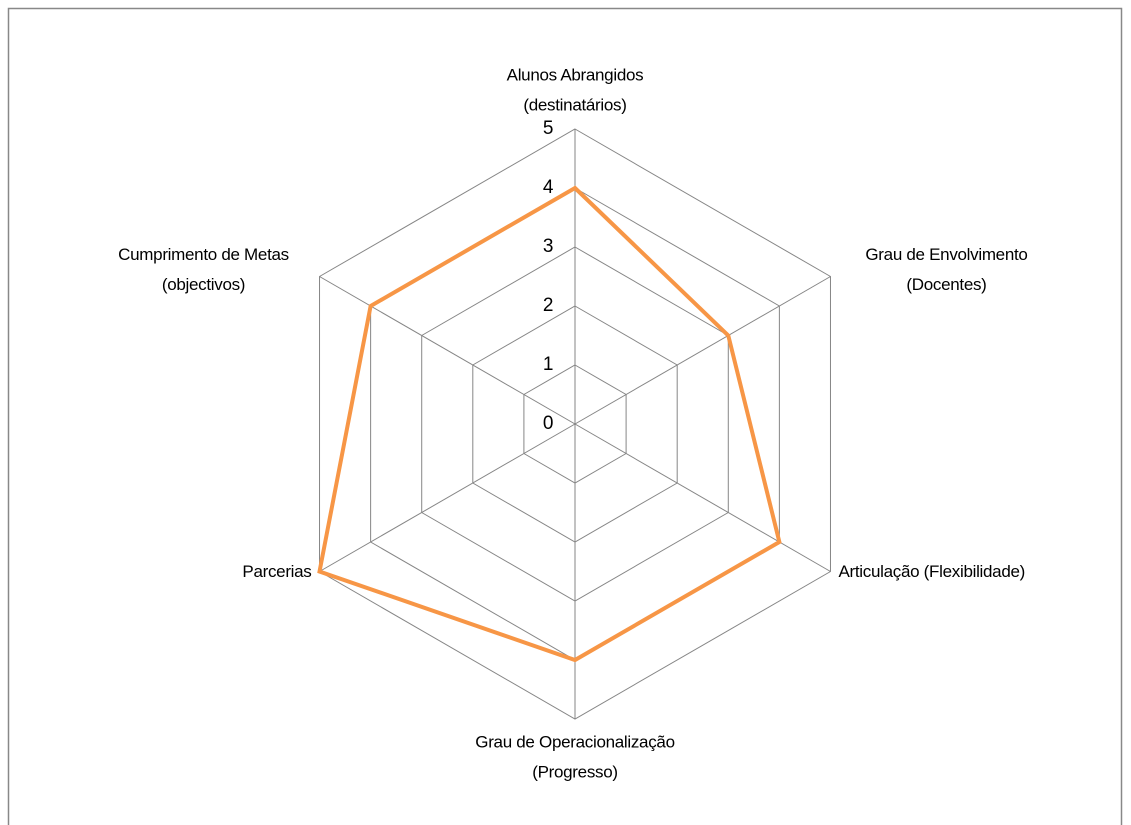 This screenshot has height=825, width=1131. I want to click on axis-label: Alunos Abrangidos, so click(575, 74).